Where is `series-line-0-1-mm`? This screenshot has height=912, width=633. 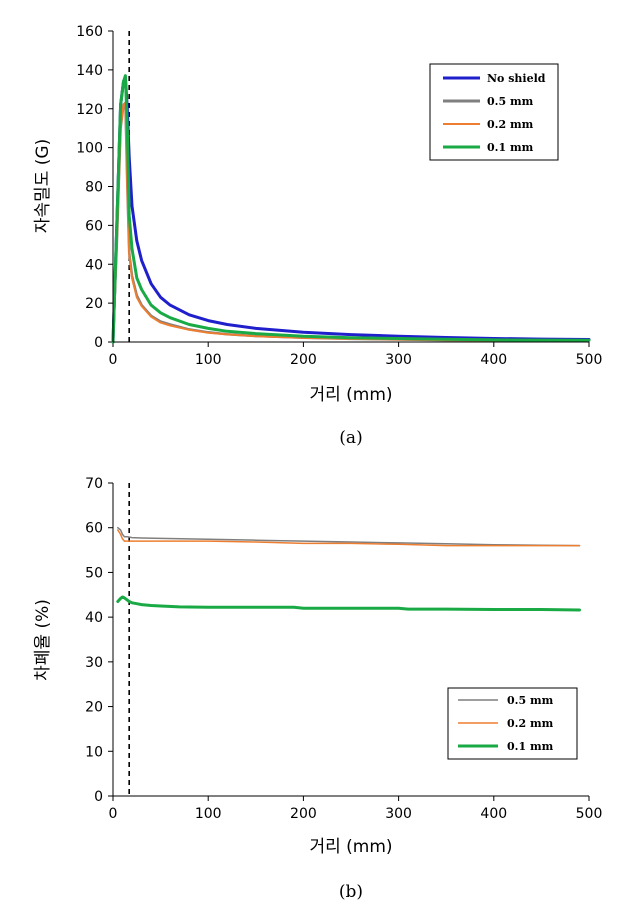
series-line-0-1-mm is located at coordinates (348, 603).